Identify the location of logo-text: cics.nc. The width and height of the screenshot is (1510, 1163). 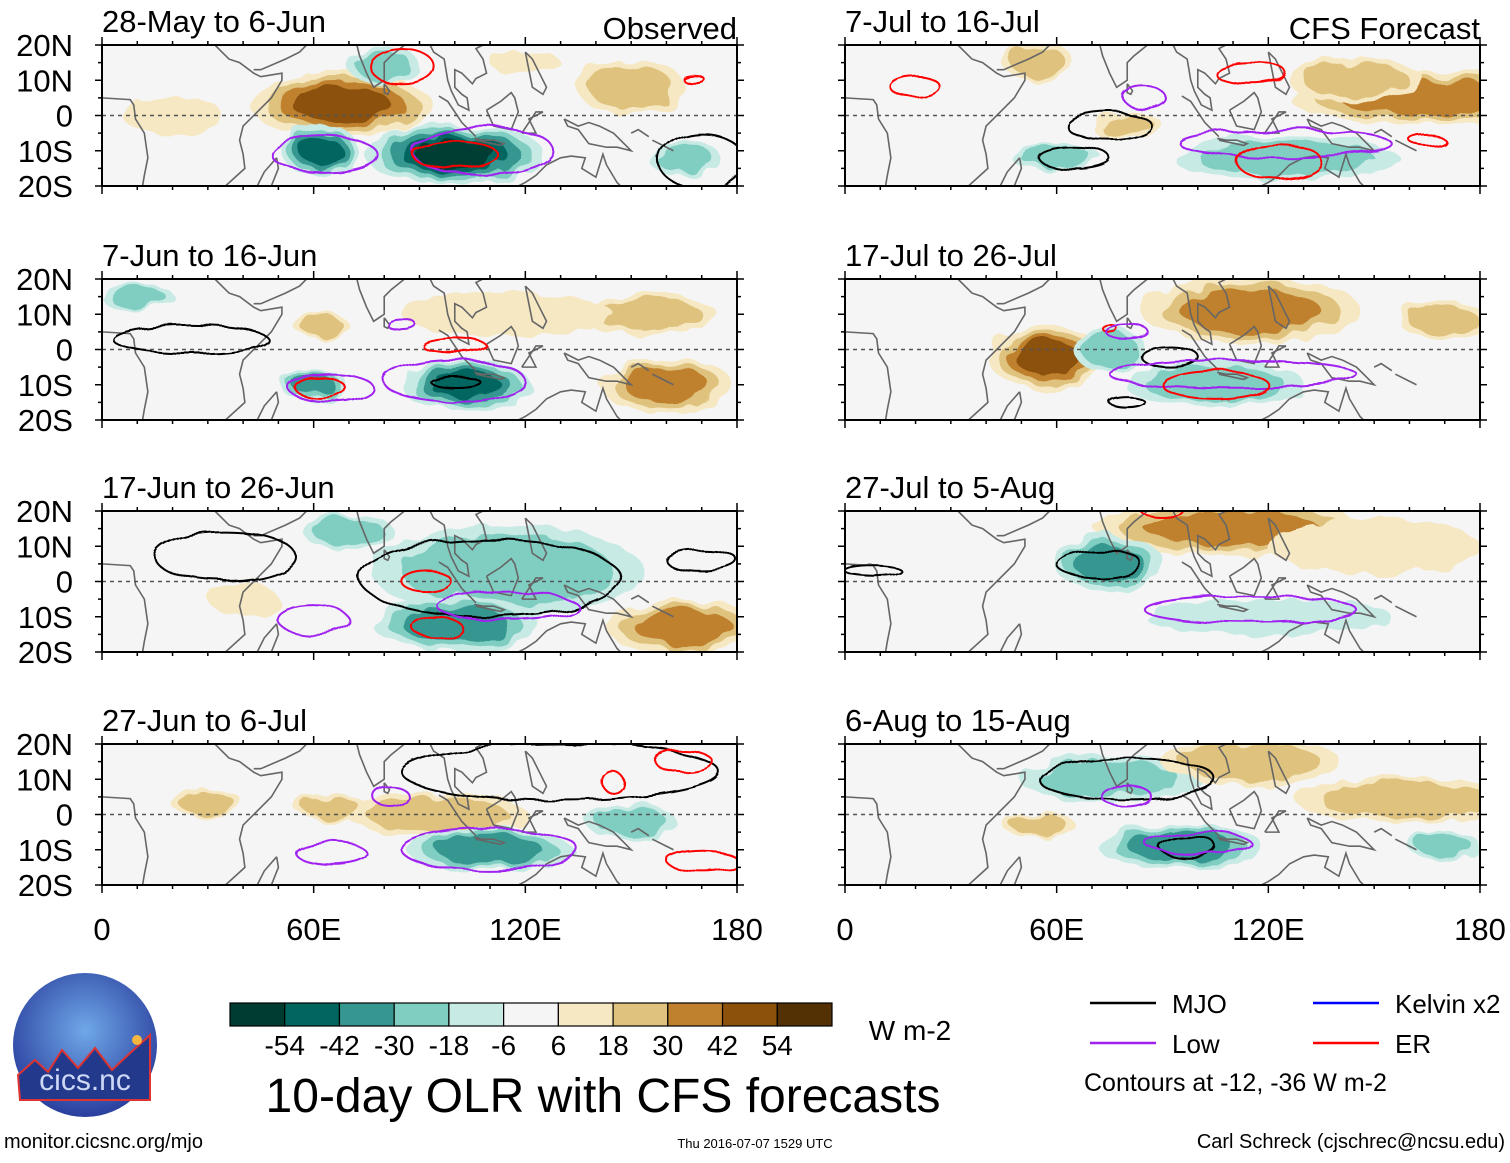
(85, 1080).